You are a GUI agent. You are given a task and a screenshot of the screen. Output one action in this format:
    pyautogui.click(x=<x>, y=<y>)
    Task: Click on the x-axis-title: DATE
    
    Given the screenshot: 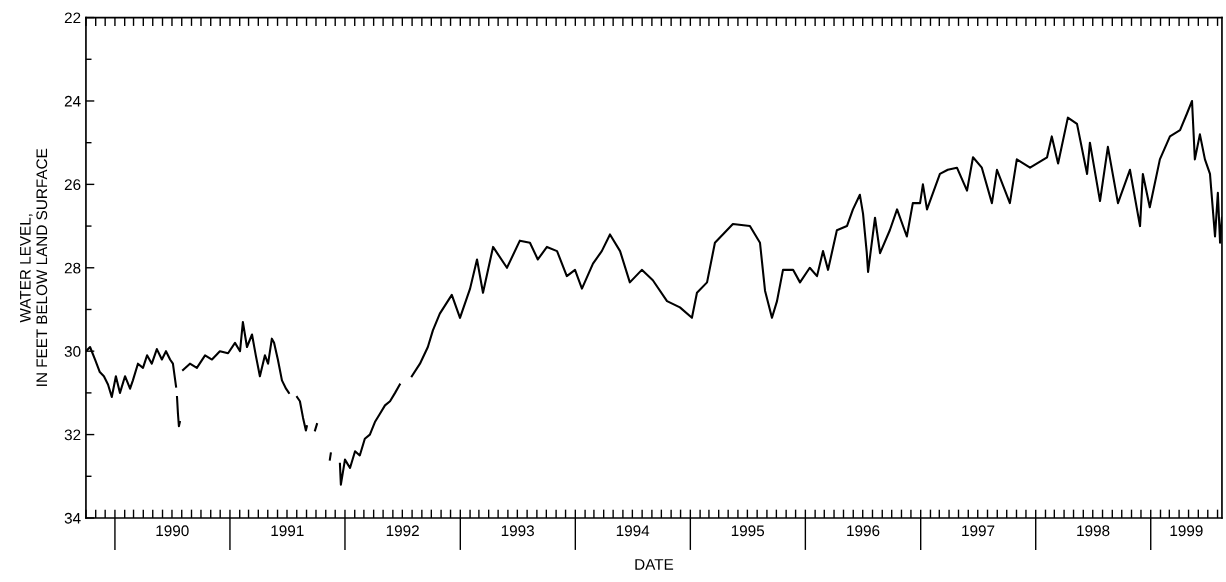 What is the action you would take?
    pyautogui.click(x=654, y=564)
    